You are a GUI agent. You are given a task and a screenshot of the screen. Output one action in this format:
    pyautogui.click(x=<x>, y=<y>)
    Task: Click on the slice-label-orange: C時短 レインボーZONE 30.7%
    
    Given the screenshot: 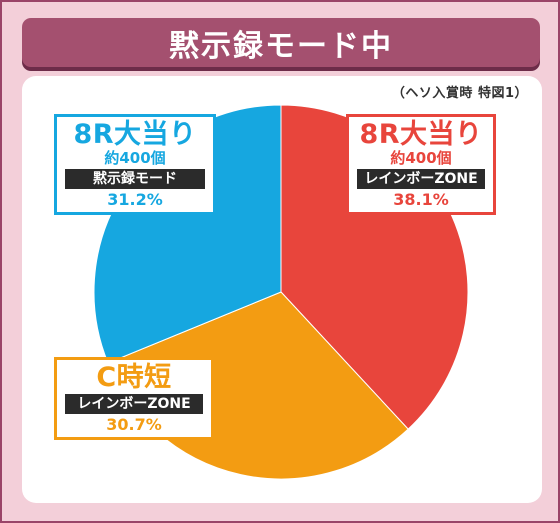 What is the action you would take?
    pyautogui.click(x=134, y=398)
    